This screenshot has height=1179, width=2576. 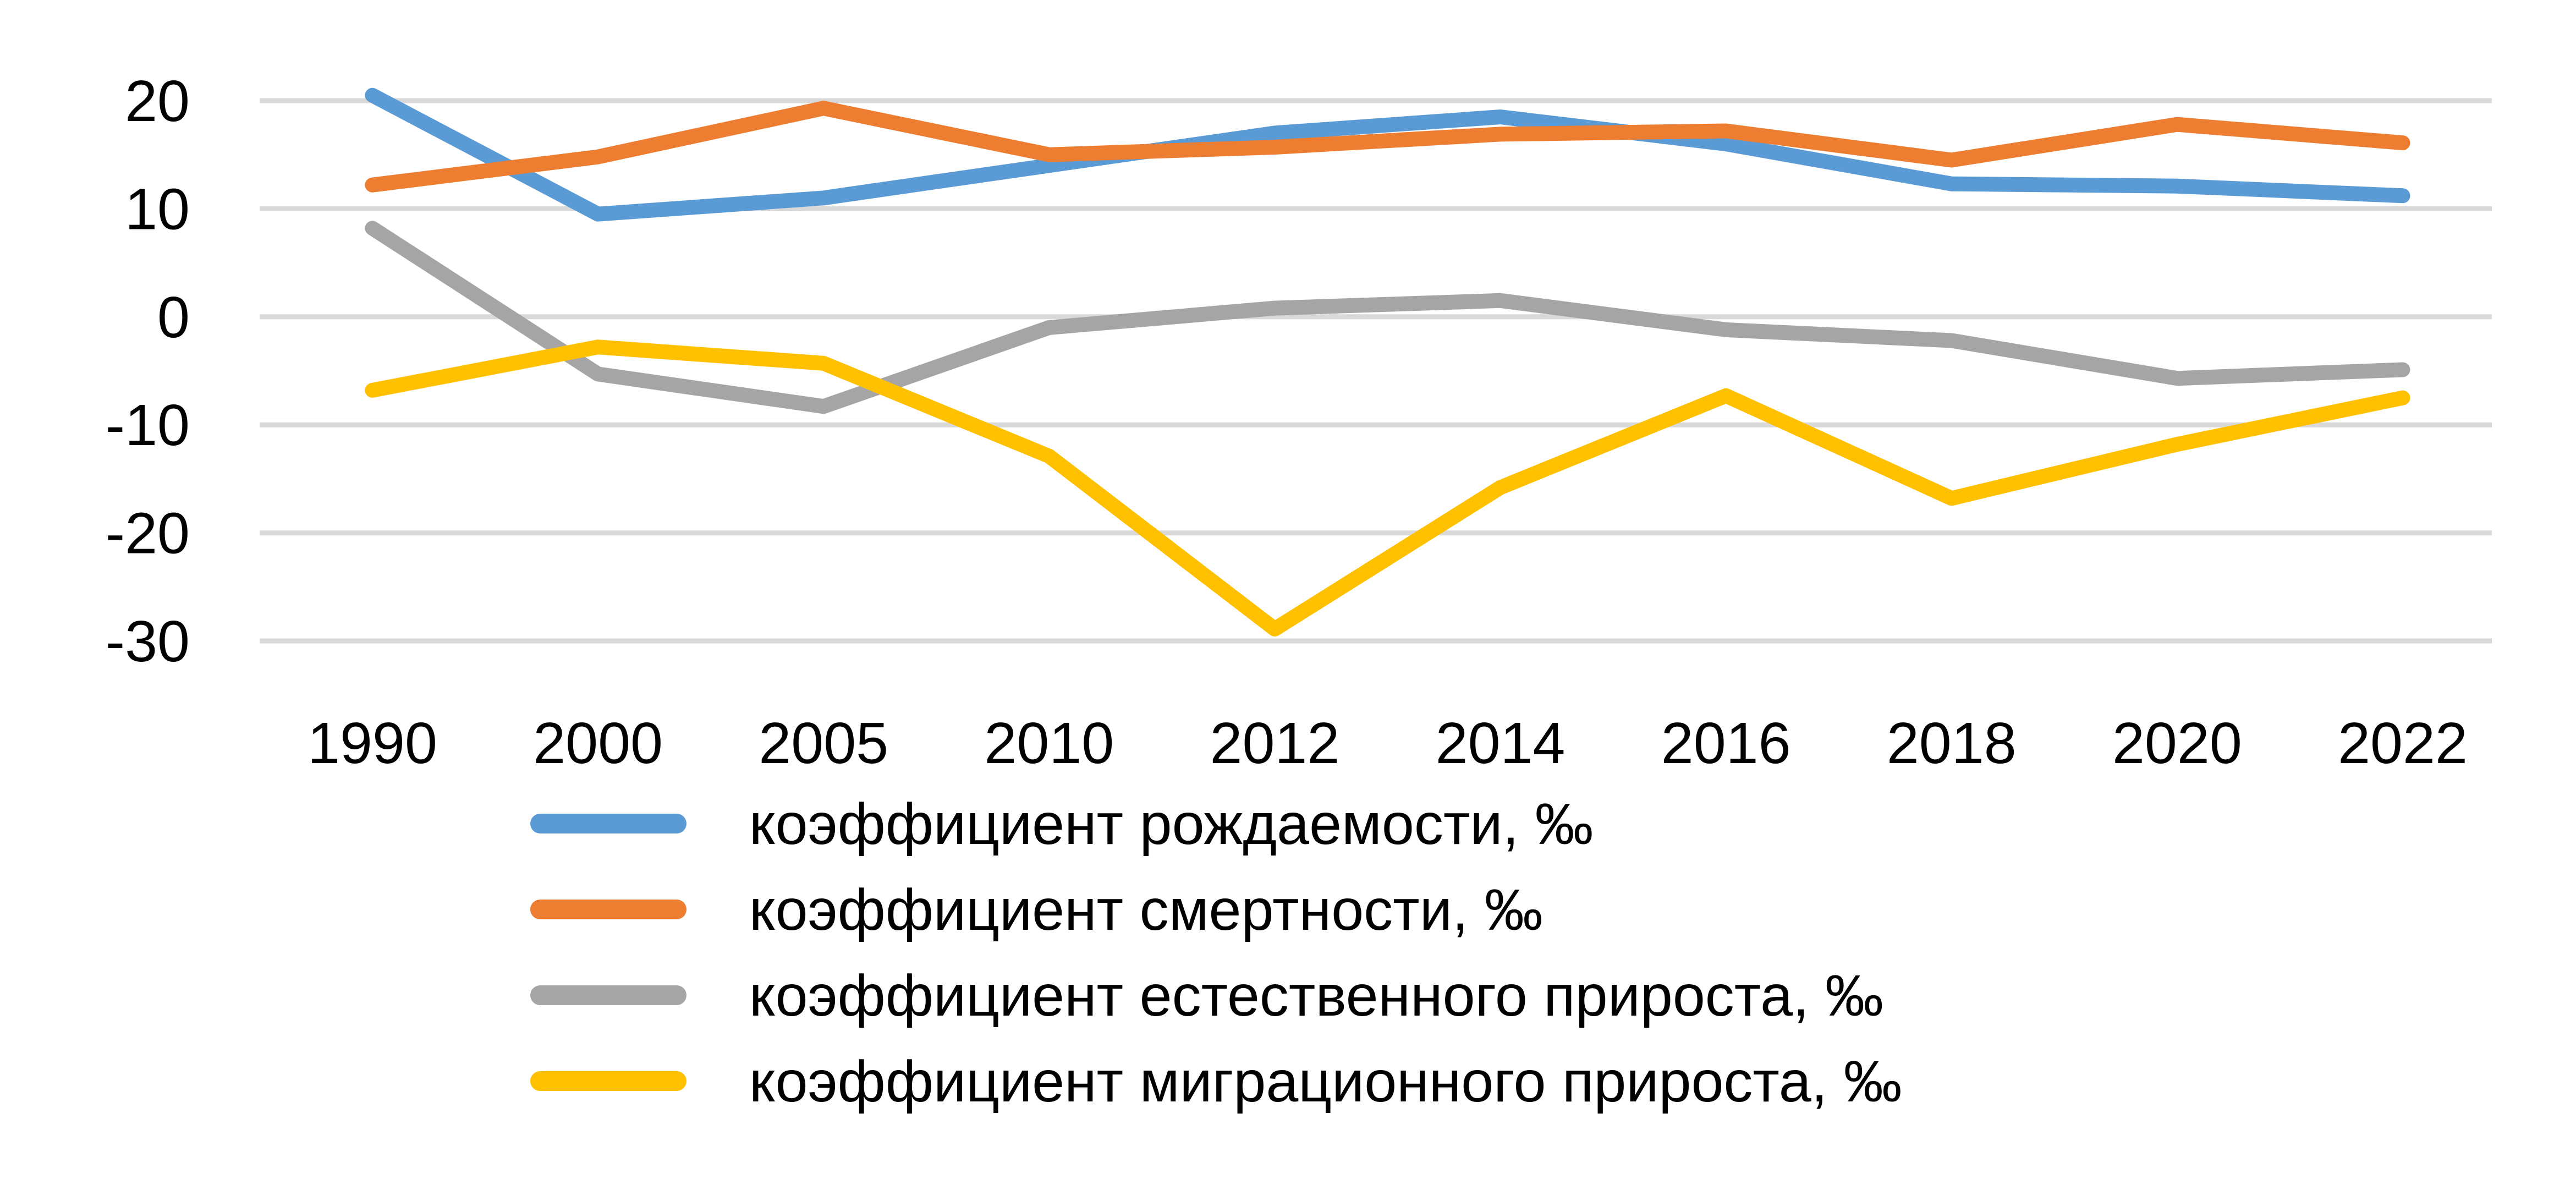 What do you see at coordinates (148, 371) in the screenshot?
I see `y-axis: 20 10 0 -10 -20 -30` at bounding box center [148, 371].